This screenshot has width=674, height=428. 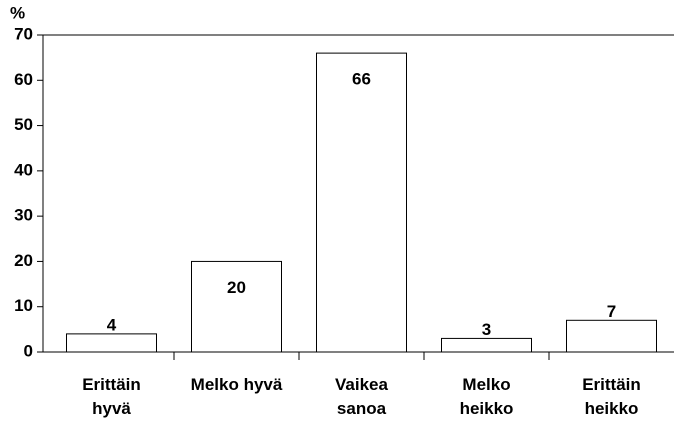 What do you see at coordinates (361, 79) in the screenshot?
I see `value-label: 66` at bounding box center [361, 79].